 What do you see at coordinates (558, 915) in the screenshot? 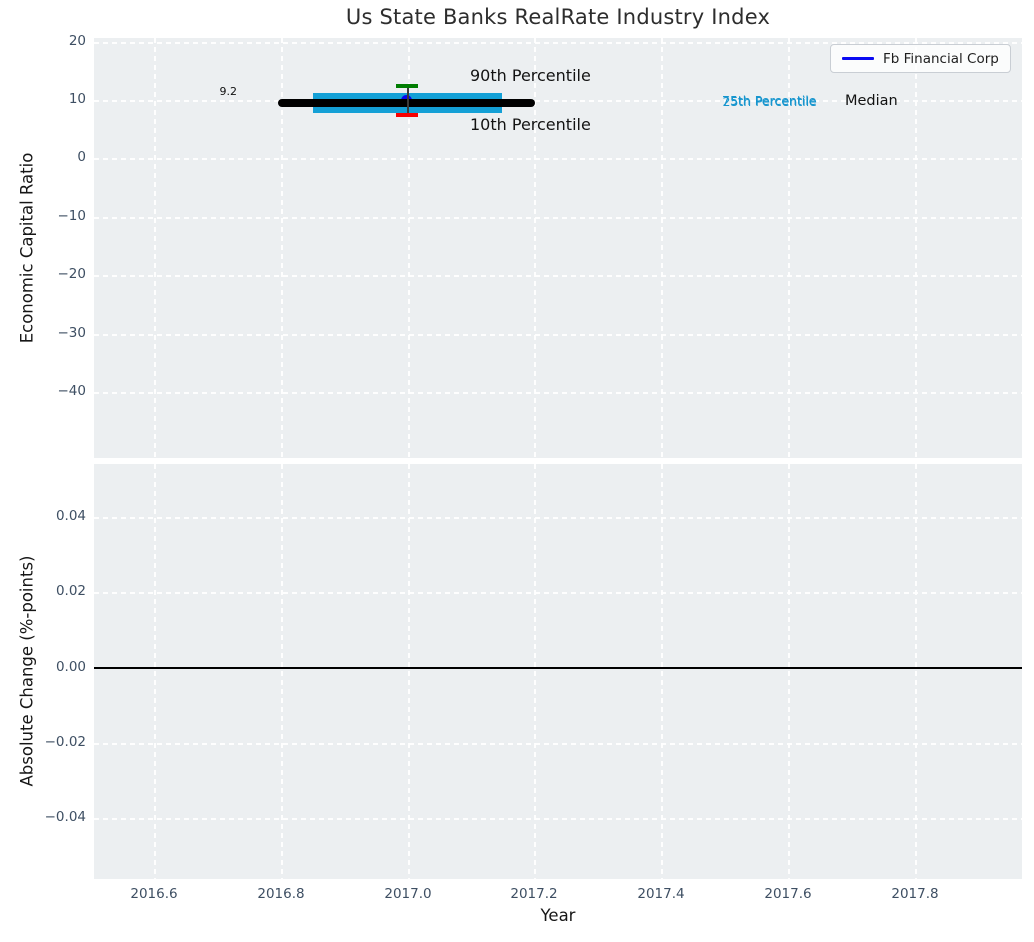
I see `x-axis-label: Year` at bounding box center [558, 915].